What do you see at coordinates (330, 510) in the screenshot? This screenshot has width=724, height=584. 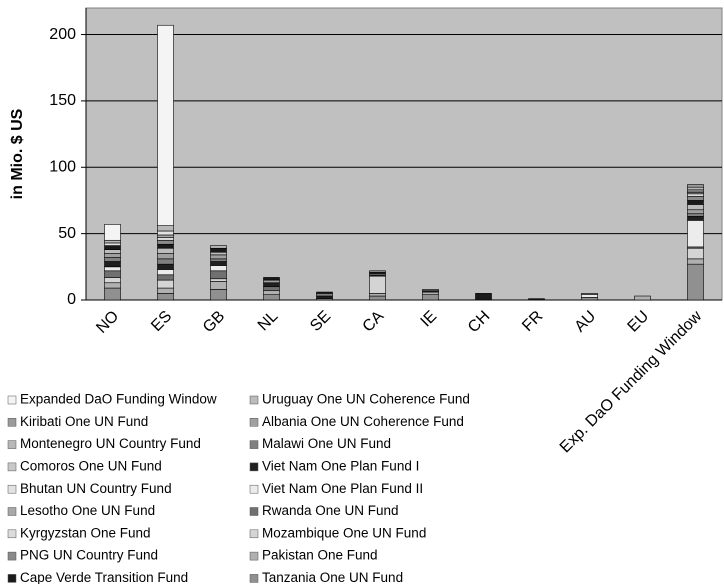 I see `legend-label: Rwanda One UN Fund` at bounding box center [330, 510].